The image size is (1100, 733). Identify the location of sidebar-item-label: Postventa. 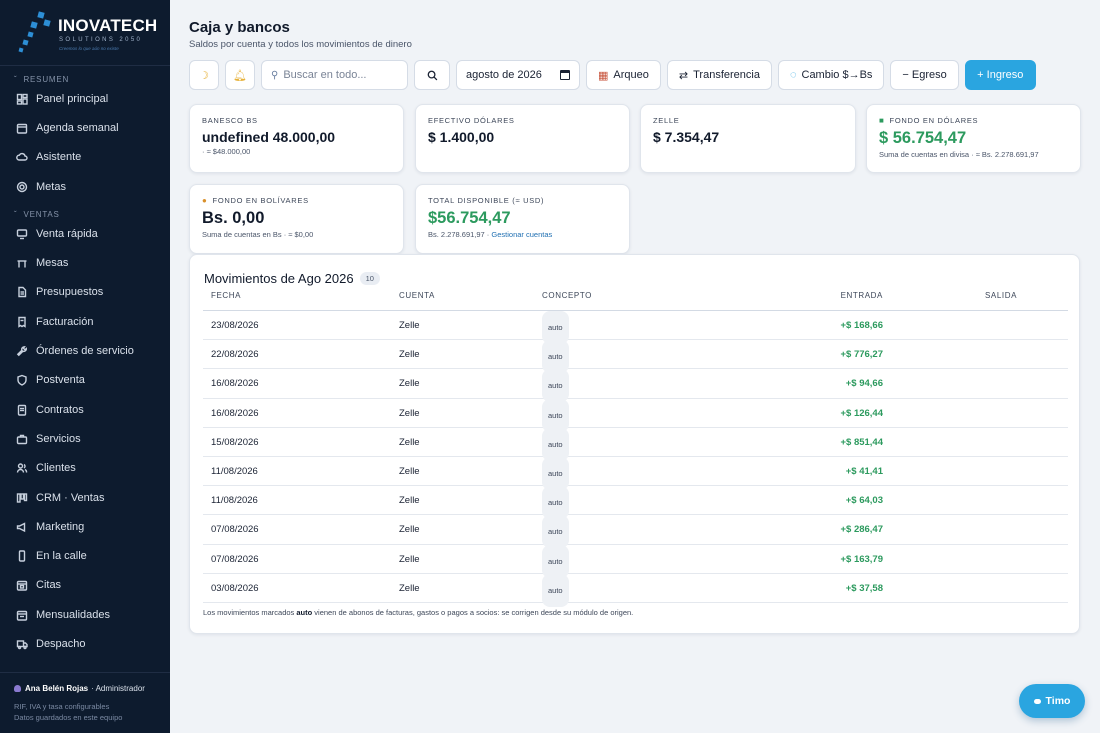
(60, 380).